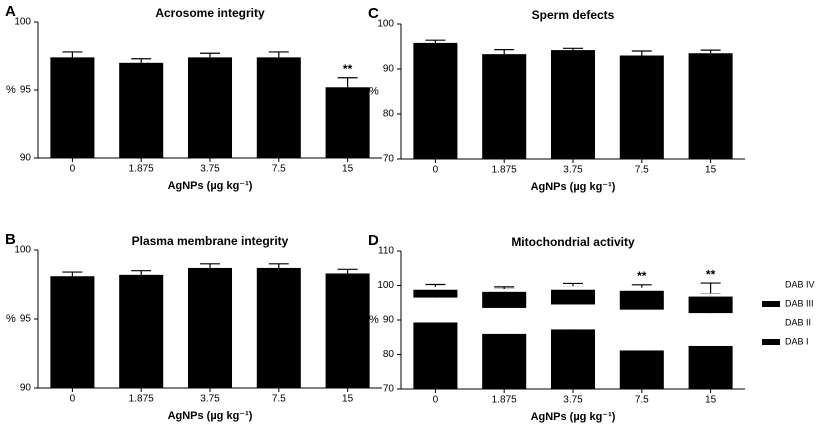  What do you see at coordinates (800, 284) in the screenshot?
I see `legend-label: DAB IV` at bounding box center [800, 284].